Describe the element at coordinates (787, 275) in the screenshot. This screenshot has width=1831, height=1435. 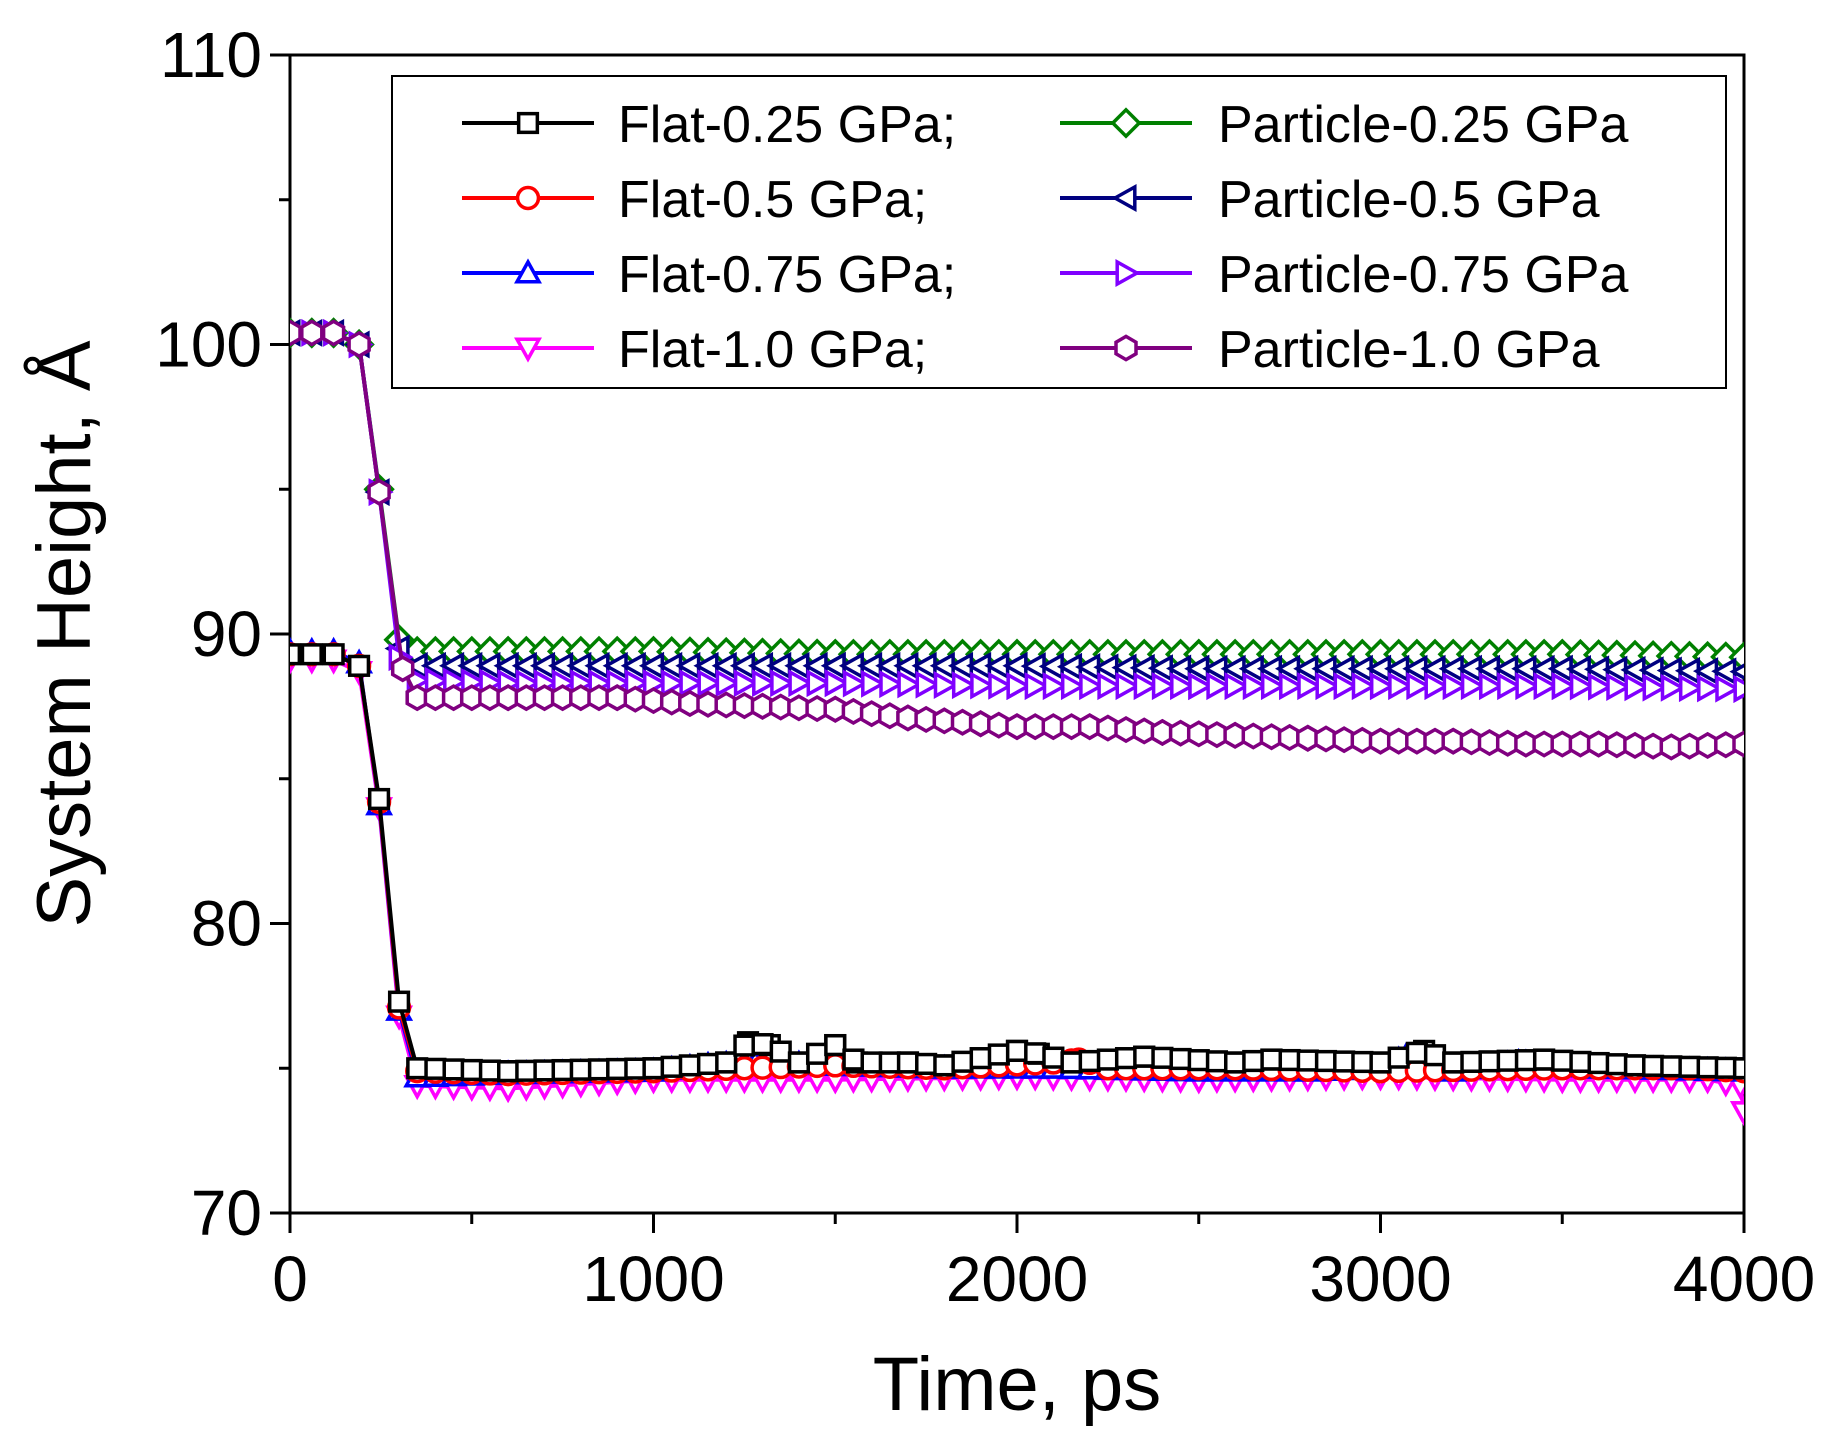
I see `legend-label: Flat-0.75 GPa;` at that location.